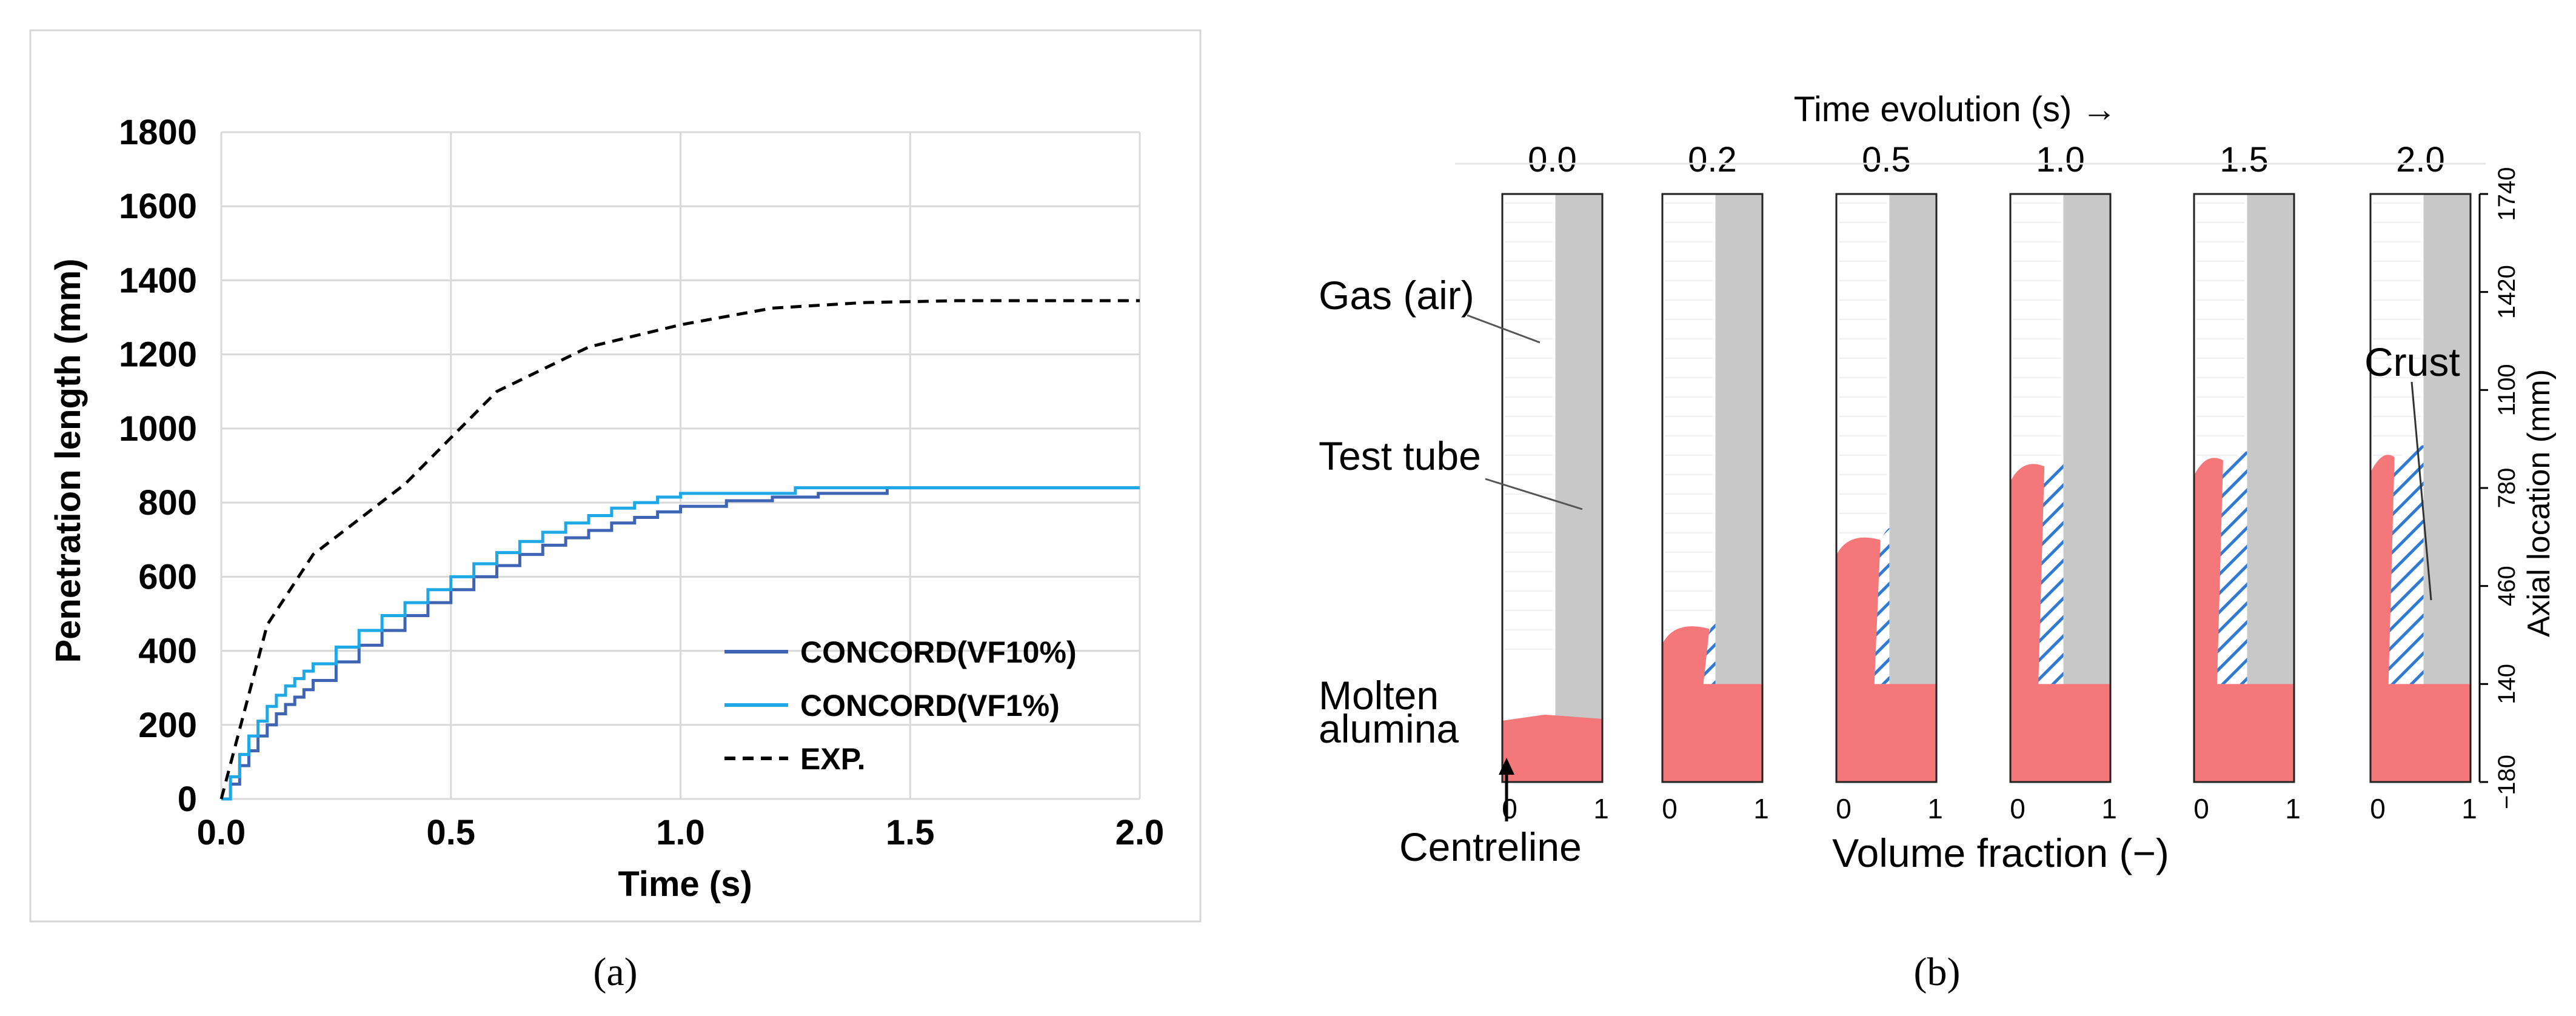 The image size is (2576, 1016). Describe the element at coordinates (2000, 853) in the screenshot. I see `panel-b-x-axis-label: Volume fraction (−)` at that location.